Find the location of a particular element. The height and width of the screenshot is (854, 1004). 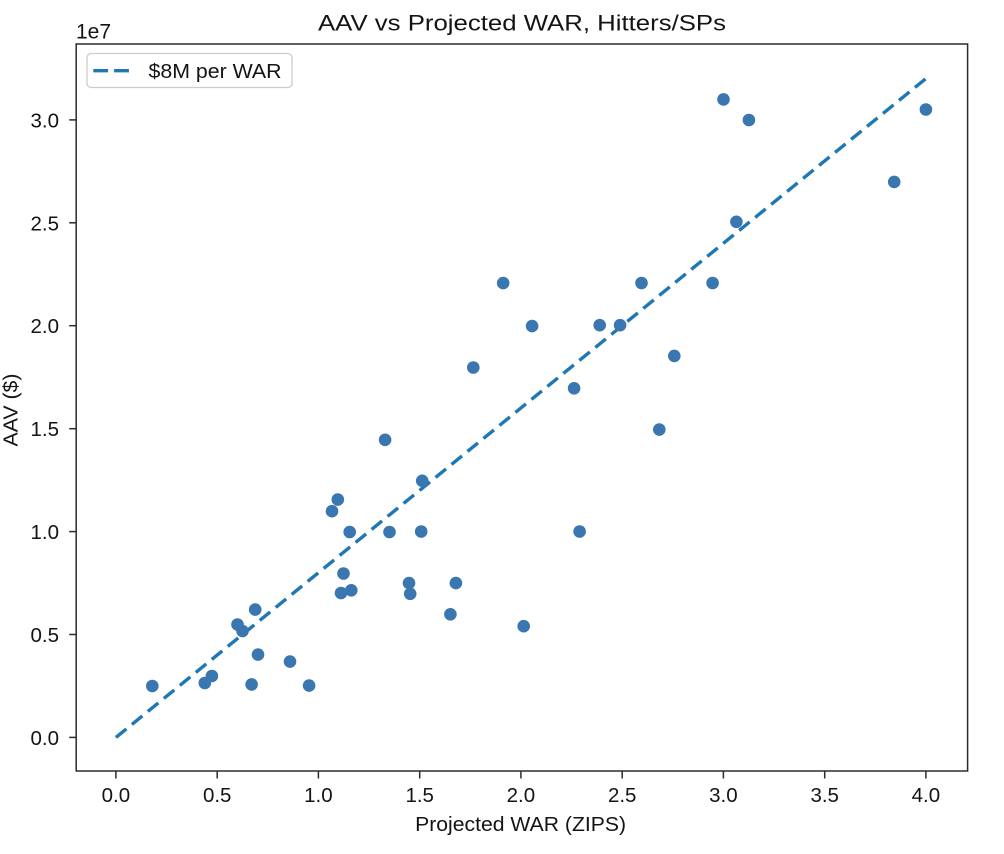

svg-text:AAV vs Projected WAR, Hitters/: AAV vs Projected WAR, Hitters/SPs is located at coordinates (522, 23).